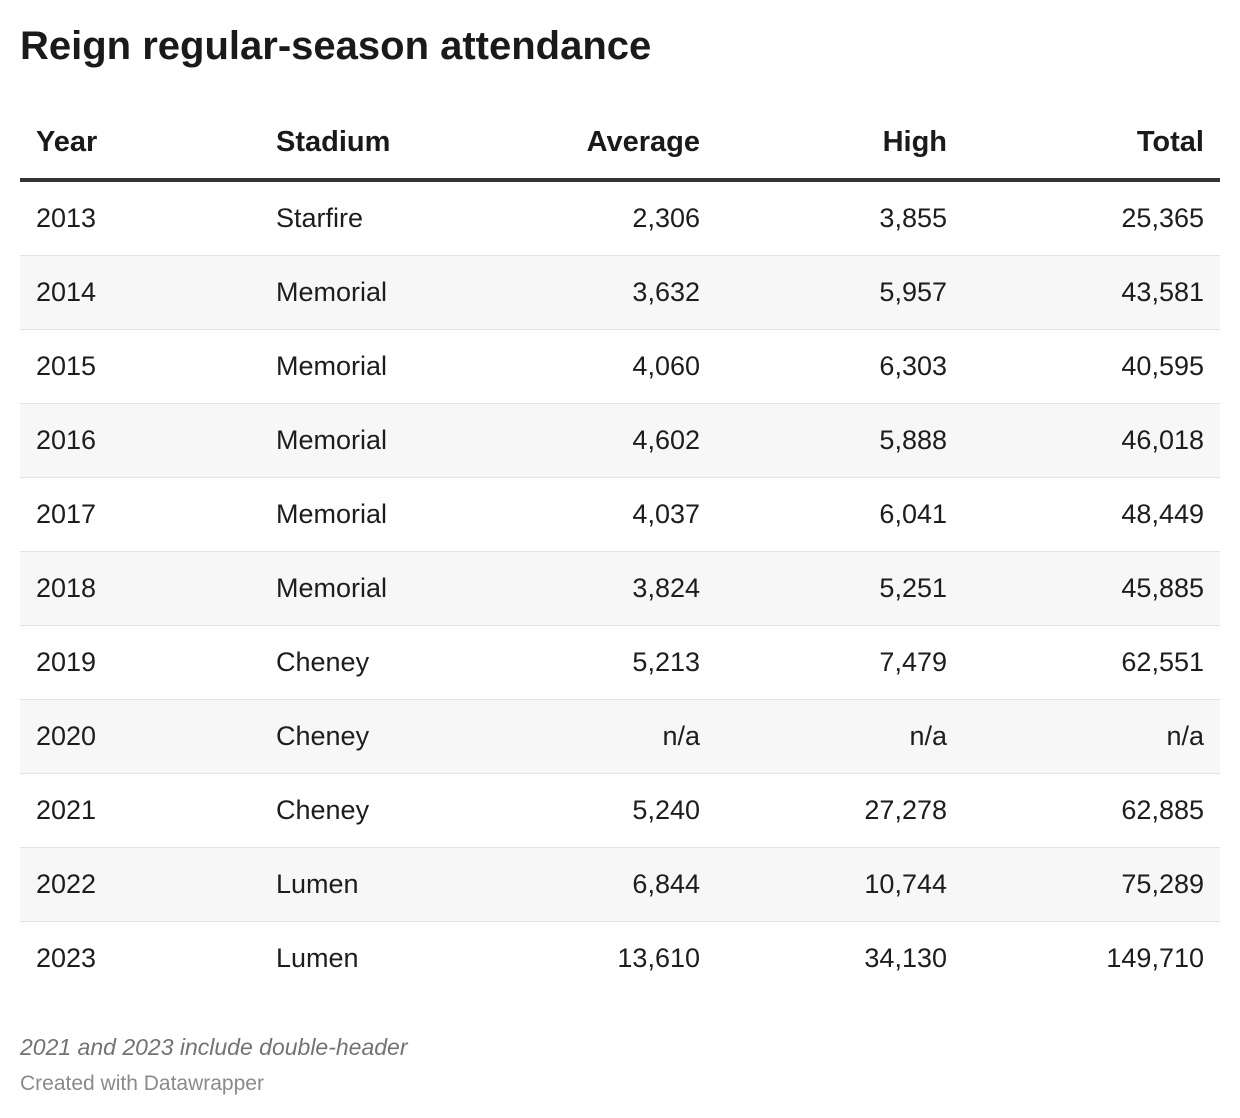 The width and height of the screenshot is (1240, 1118). What do you see at coordinates (1091, 144) in the screenshot?
I see `column-header-total: Total` at bounding box center [1091, 144].